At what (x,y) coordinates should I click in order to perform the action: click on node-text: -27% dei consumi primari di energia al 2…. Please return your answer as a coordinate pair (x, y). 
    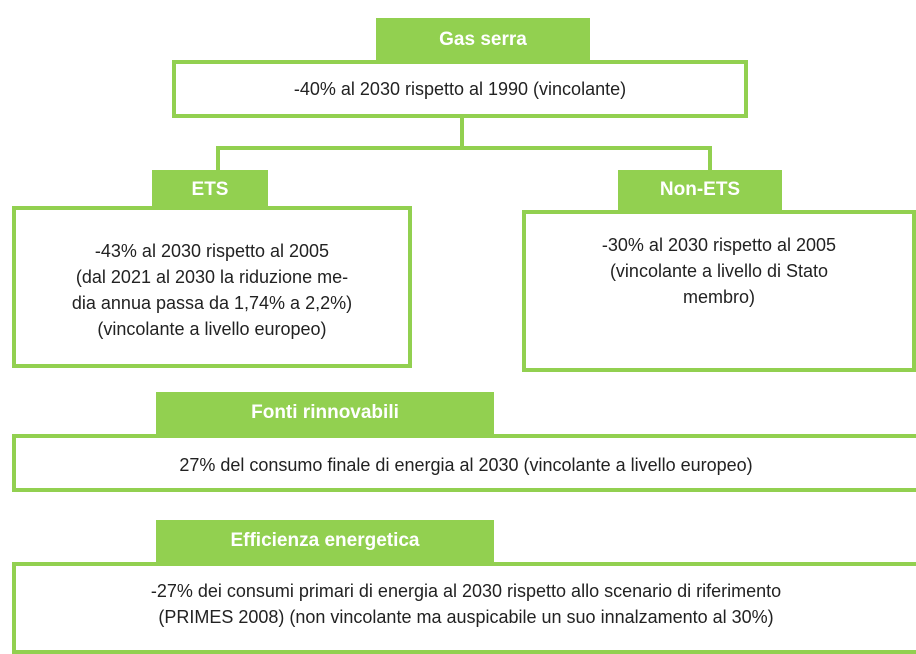
    Looking at the image, I should click on (466, 591).